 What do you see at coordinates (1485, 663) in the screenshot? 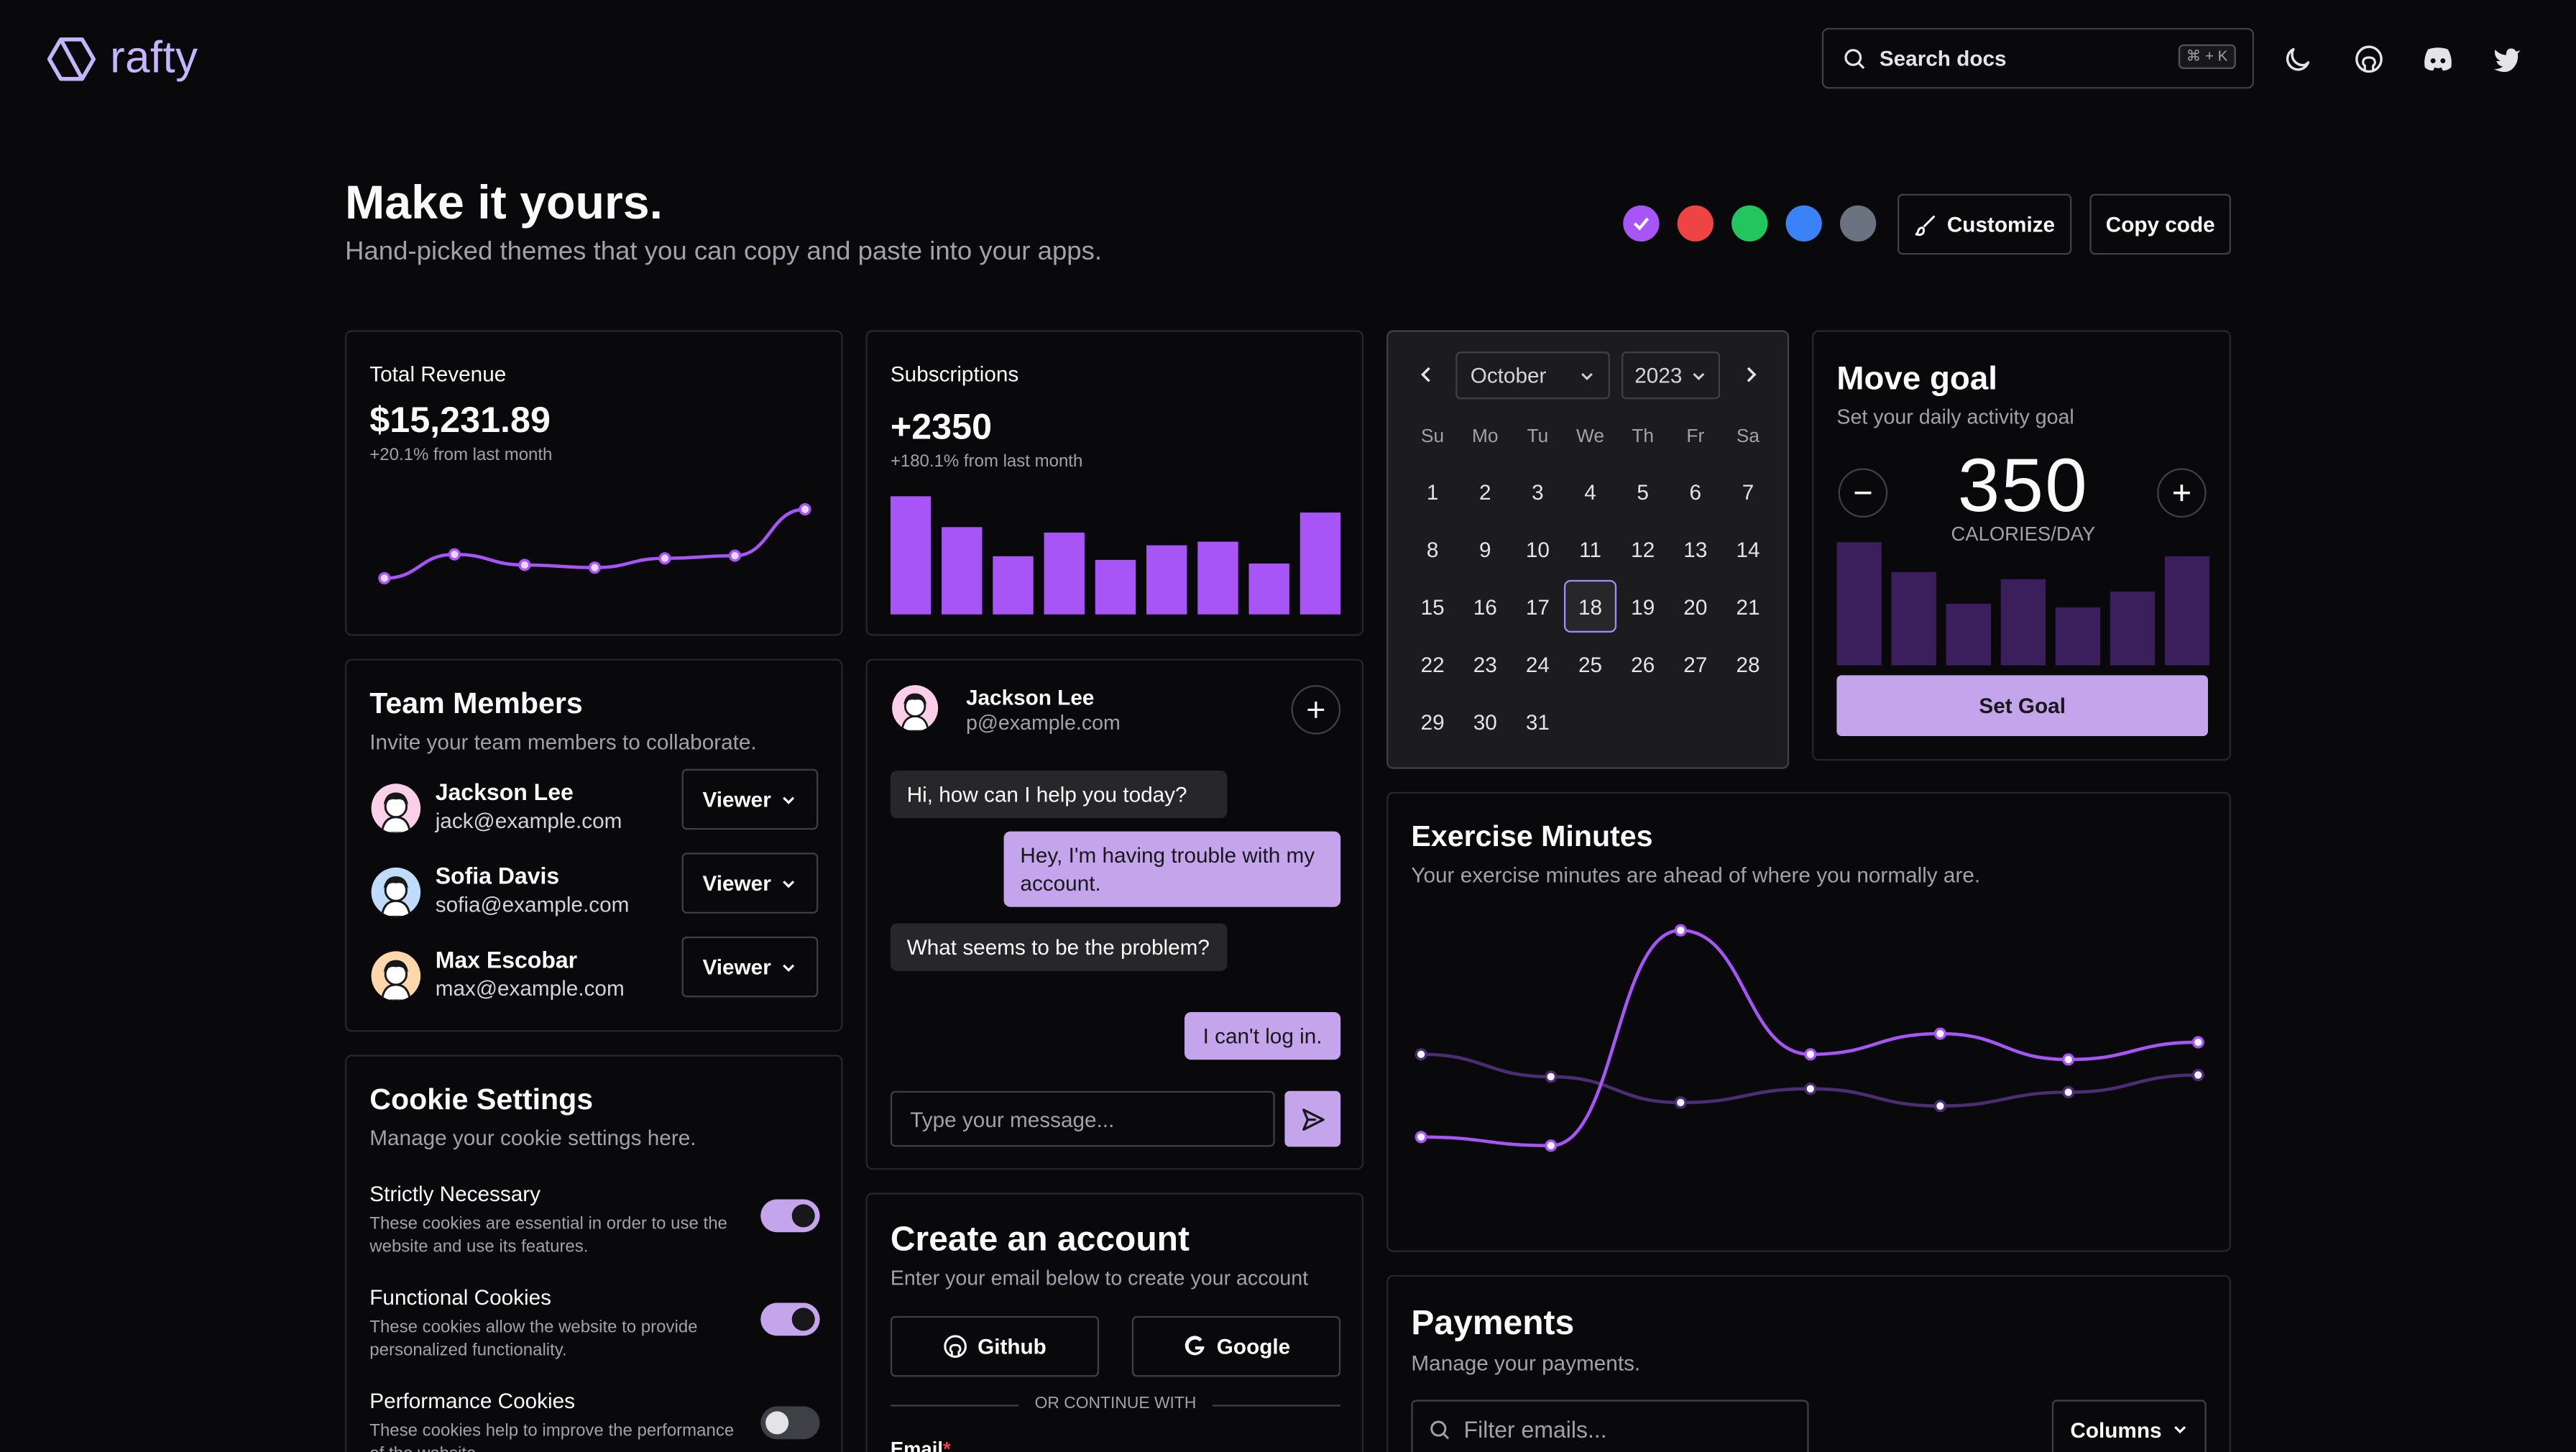
I see `calendar-day: 23` at bounding box center [1485, 663].